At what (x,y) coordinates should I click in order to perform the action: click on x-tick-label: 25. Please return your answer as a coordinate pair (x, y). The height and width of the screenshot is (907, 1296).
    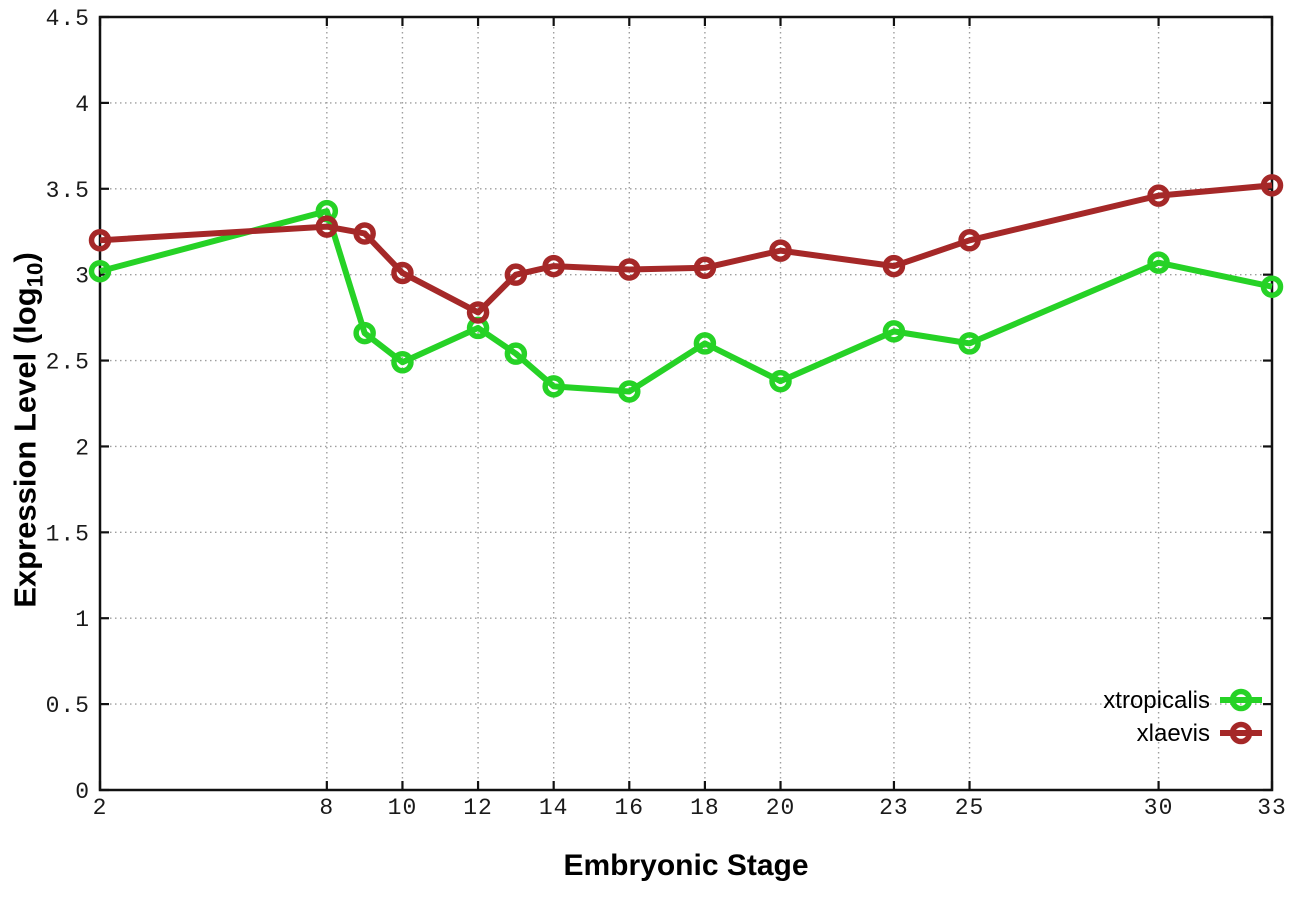
    Looking at the image, I should click on (970, 808).